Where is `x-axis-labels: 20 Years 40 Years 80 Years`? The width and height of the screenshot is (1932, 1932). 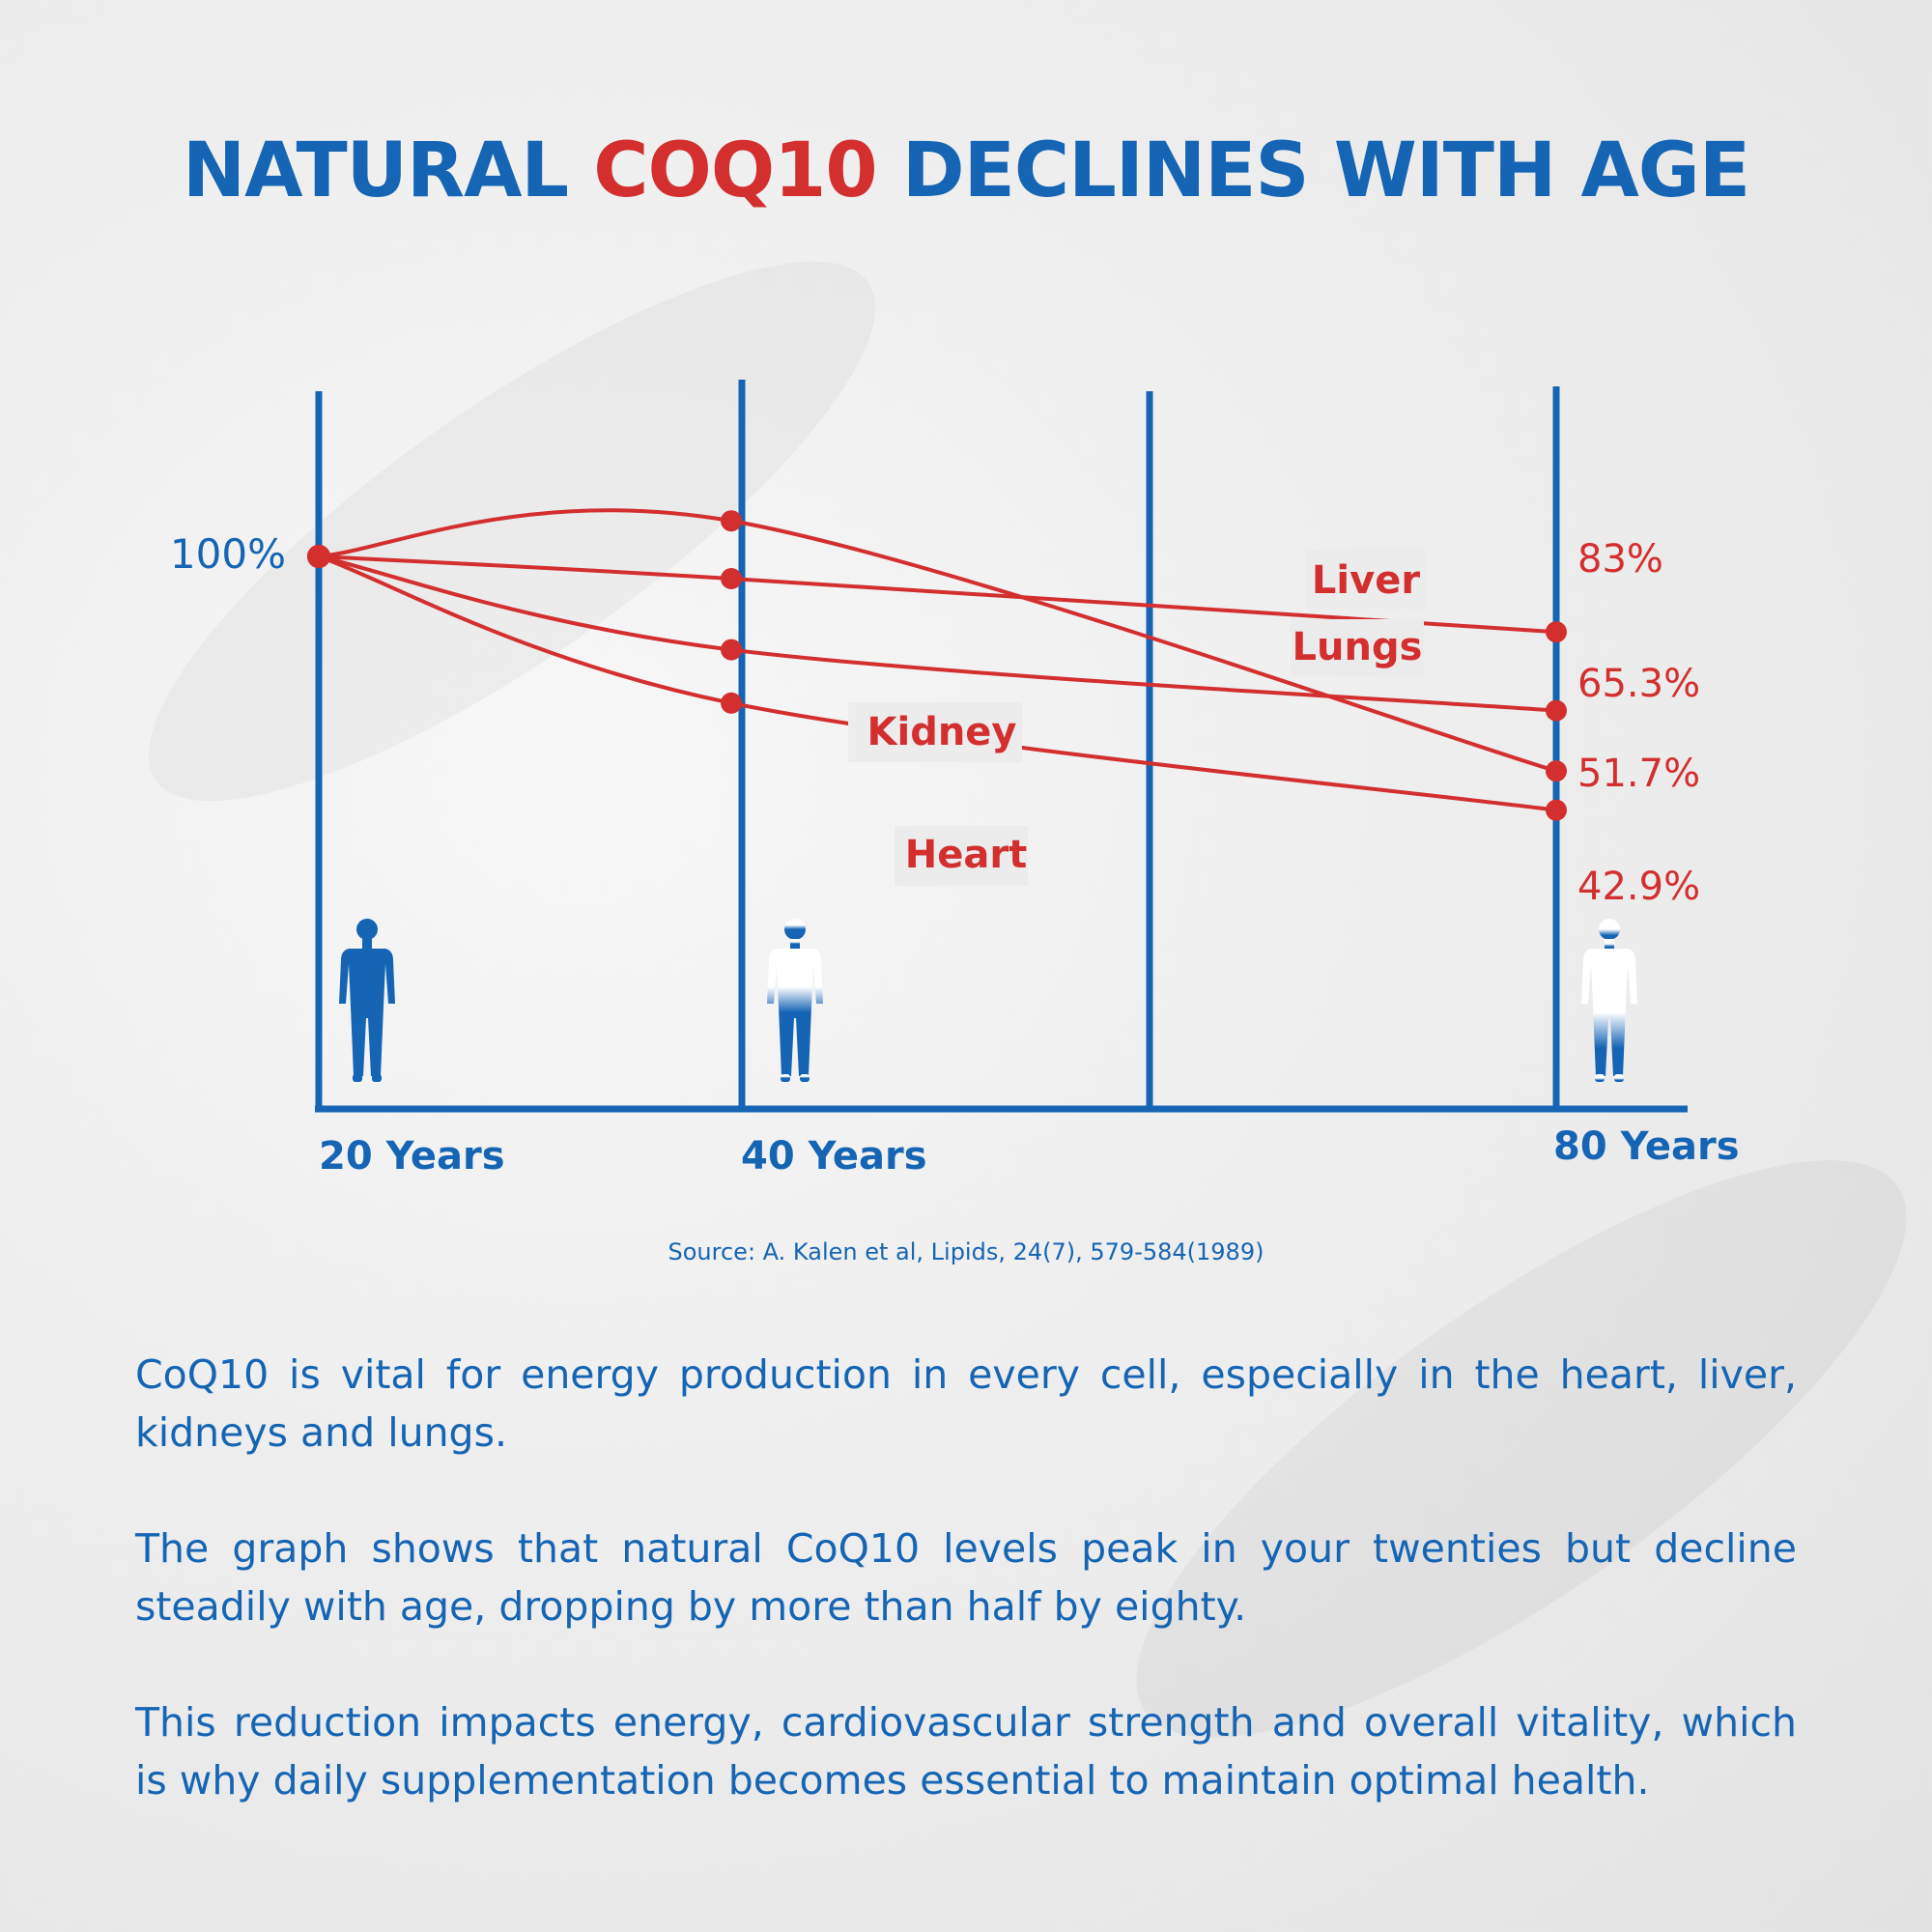 x-axis-labels: 20 Years 40 Years 80 Years is located at coordinates (1029, 1151).